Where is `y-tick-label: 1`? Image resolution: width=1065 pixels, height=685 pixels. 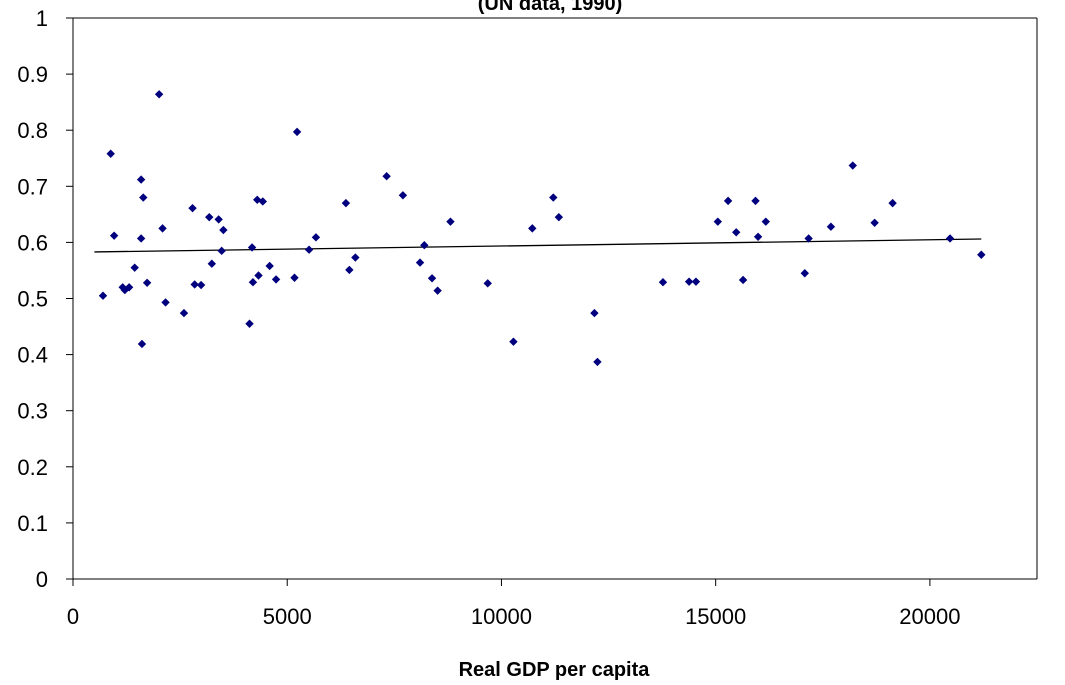 y-tick-label: 1 is located at coordinates (42, 18).